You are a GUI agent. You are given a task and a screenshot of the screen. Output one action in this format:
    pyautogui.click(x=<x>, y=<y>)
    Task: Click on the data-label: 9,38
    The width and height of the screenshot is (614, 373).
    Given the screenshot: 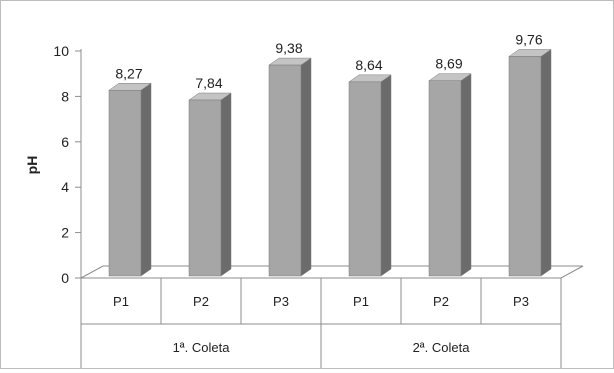 What is the action you would take?
    pyautogui.click(x=288, y=48)
    